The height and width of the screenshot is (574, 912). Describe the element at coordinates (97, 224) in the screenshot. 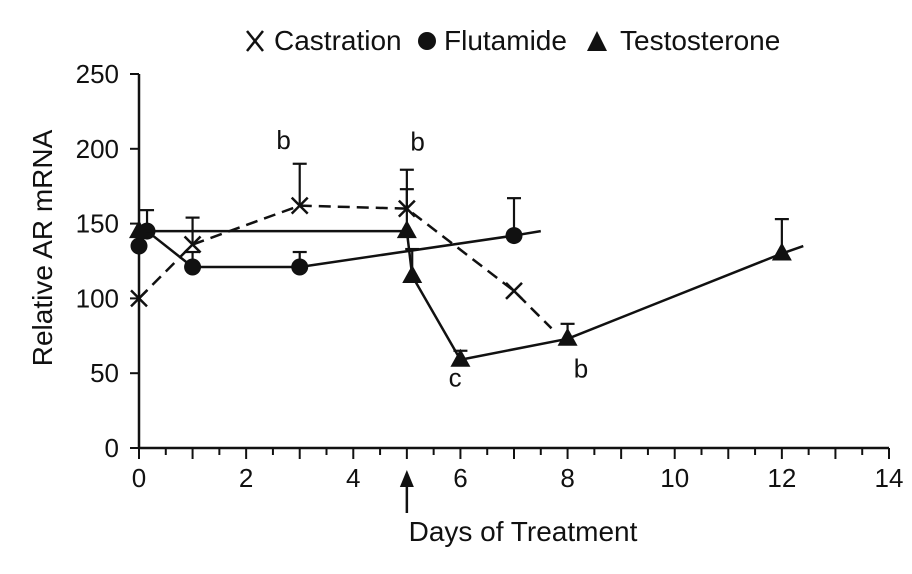

I see `y-tick-label: 150` at that location.